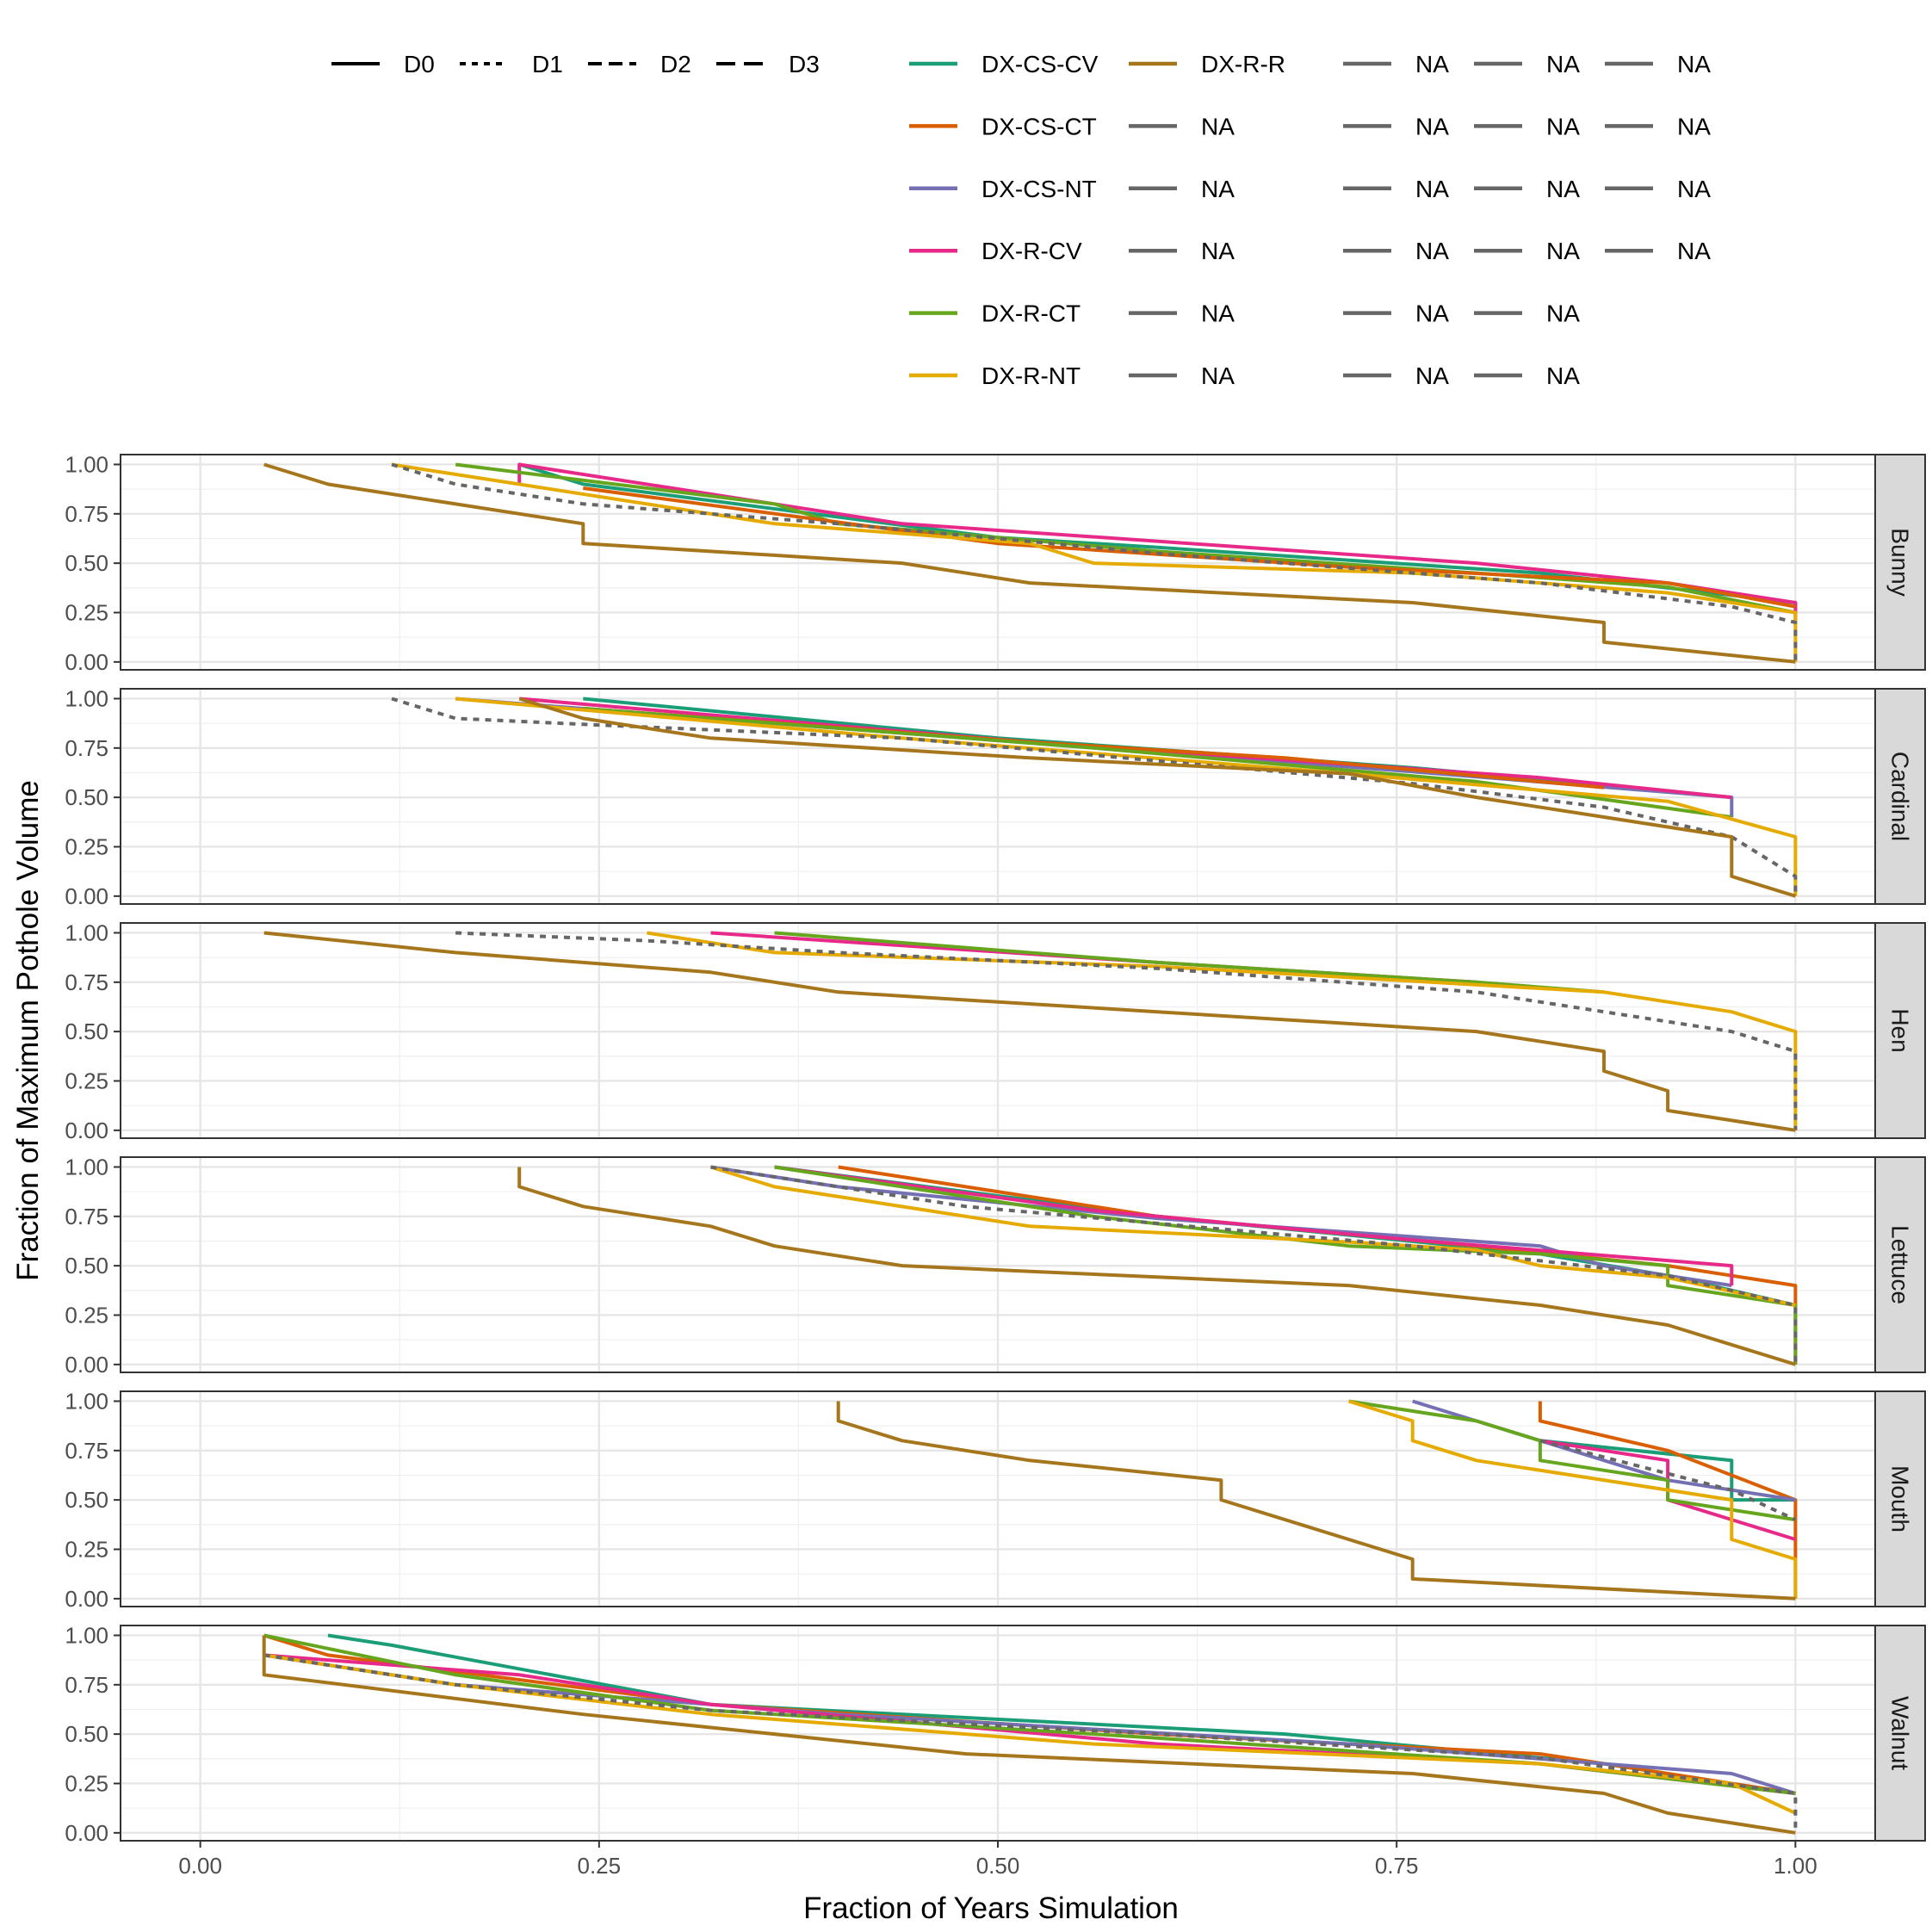  Describe the element at coordinates (576, 64) in the screenshot. I see `linetype-legend: D0 D1 D2 D3` at that location.